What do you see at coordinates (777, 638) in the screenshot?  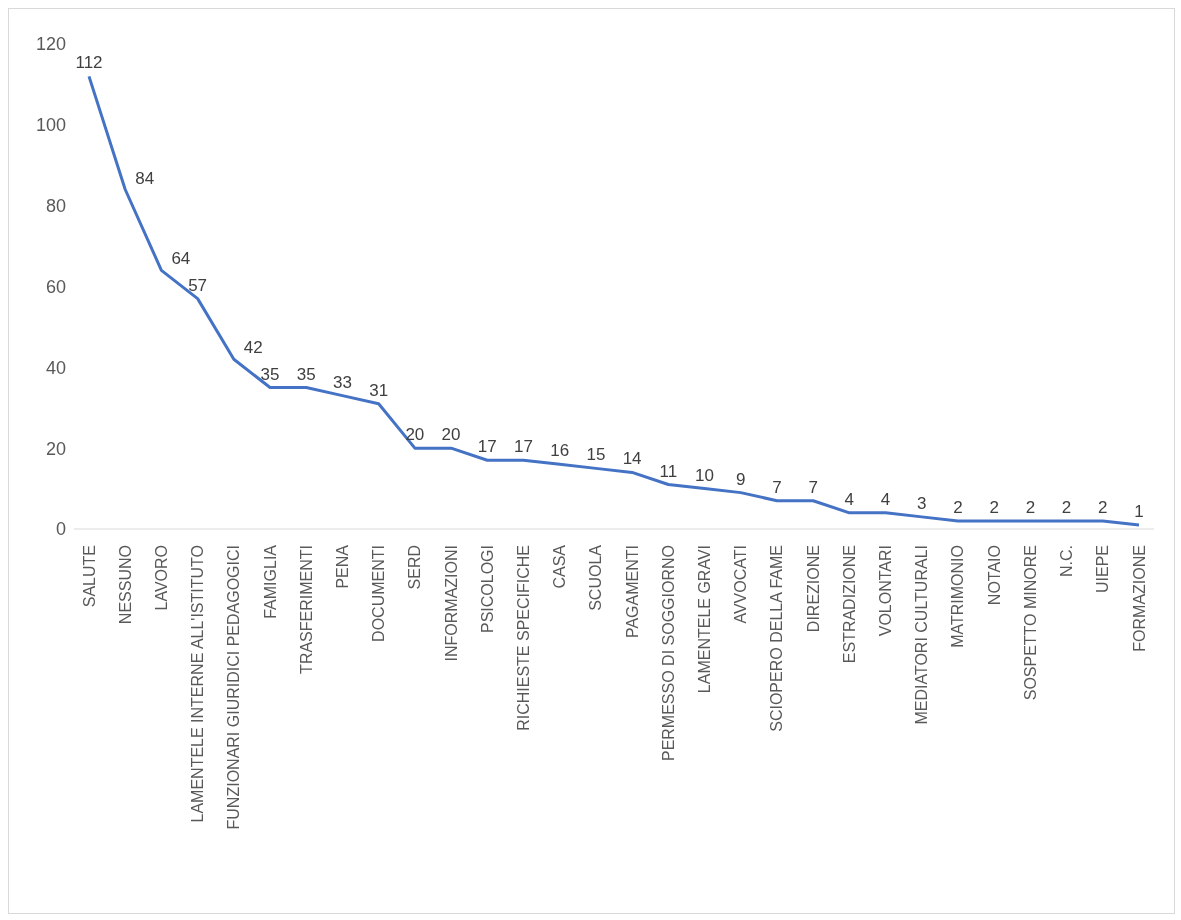 I see `x-tick-label: SCIOPERO DELLA FAME` at bounding box center [777, 638].